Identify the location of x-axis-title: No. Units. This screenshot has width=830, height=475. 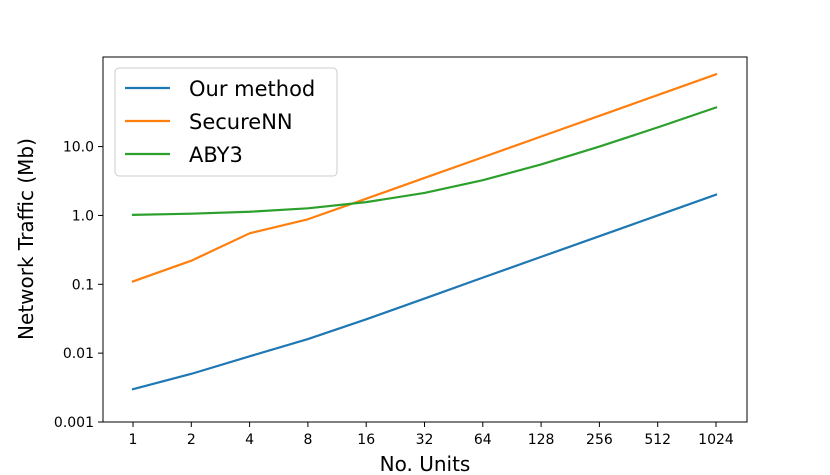
(425, 463).